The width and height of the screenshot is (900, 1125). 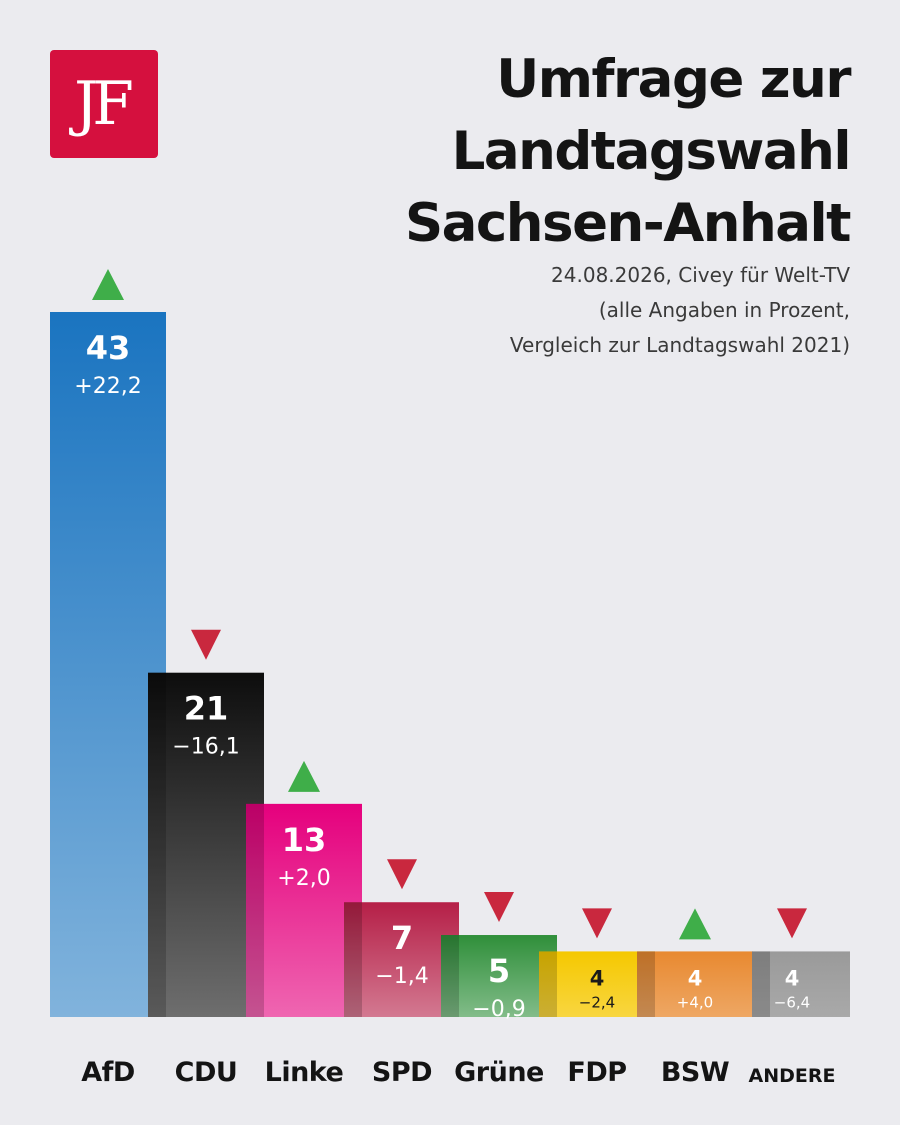 I want to click on title-line-2: Landtagswahl, so click(x=651, y=151).